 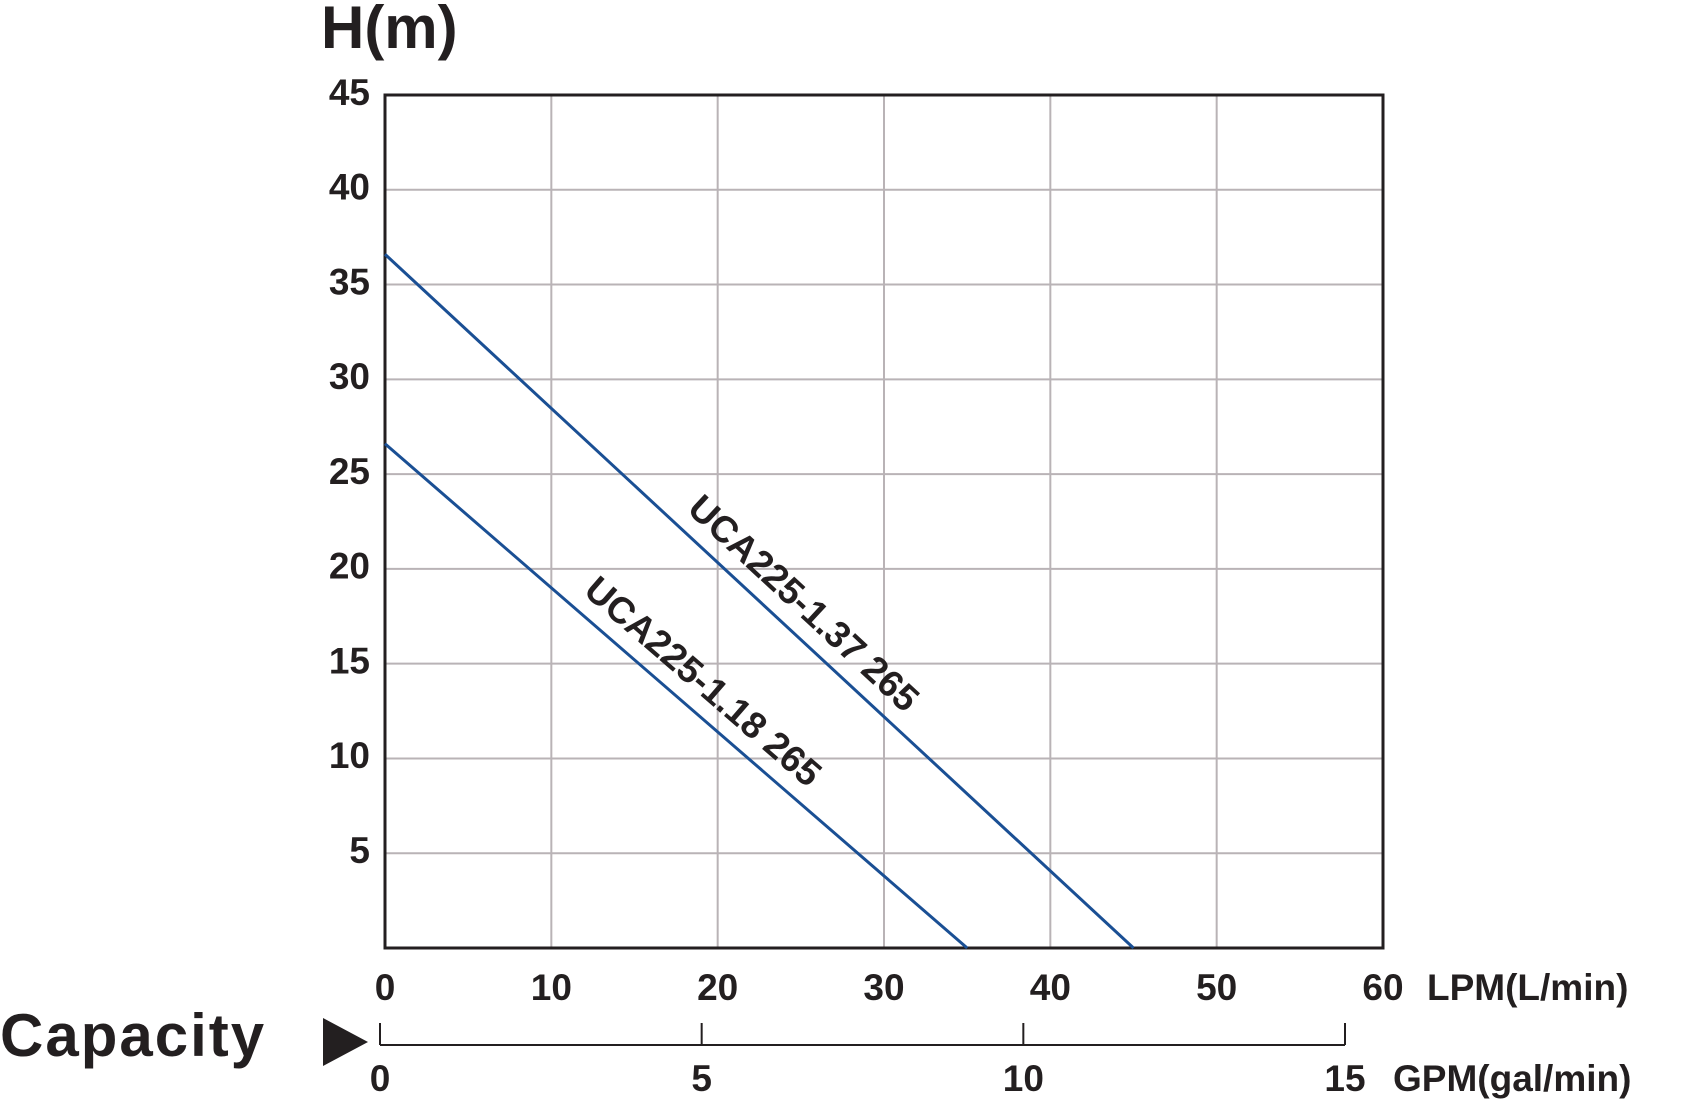 I want to click on y-tick-label: 30, so click(x=349, y=376).